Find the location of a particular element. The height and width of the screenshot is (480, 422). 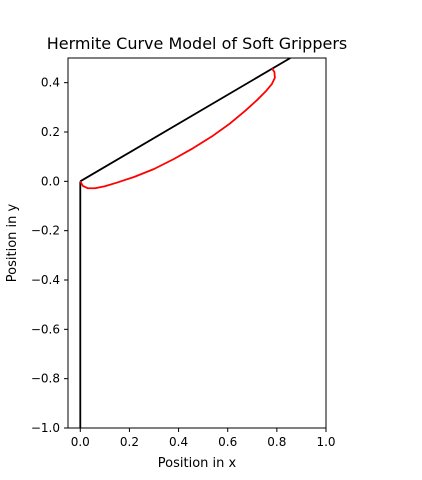

x-axis-ticks: 0.0 0.2 0.4 0.6 0.8 1.0 is located at coordinates (203, 438).